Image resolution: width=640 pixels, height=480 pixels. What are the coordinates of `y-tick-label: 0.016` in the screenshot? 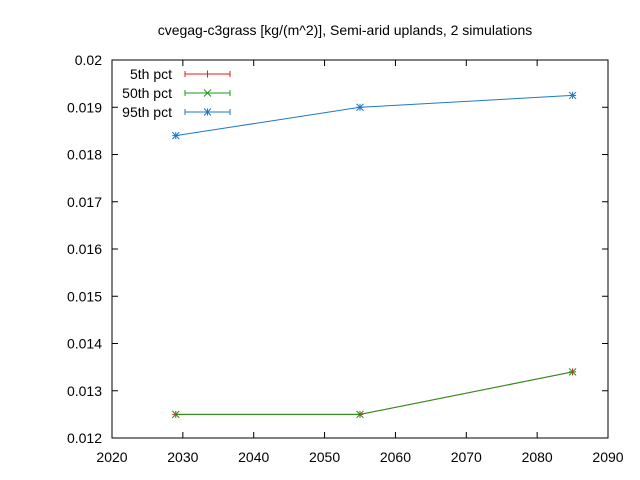 It's located at (84, 249).